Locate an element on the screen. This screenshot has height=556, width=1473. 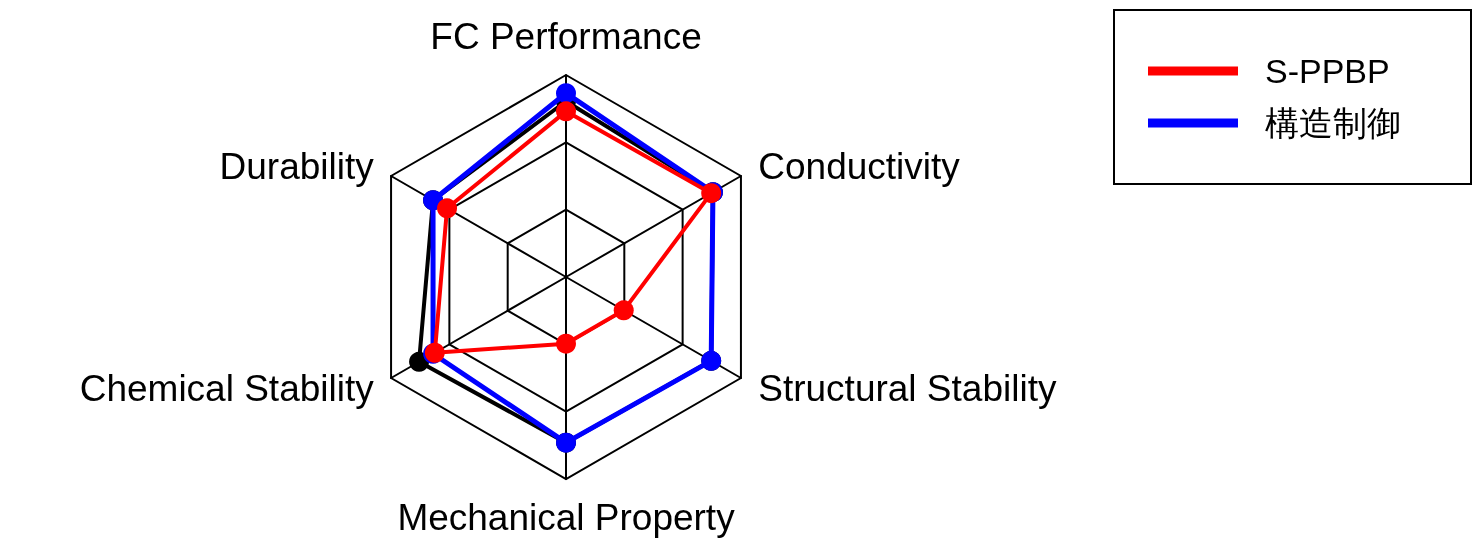
spoke-label: FC Performance is located at coordinates (566, 36).